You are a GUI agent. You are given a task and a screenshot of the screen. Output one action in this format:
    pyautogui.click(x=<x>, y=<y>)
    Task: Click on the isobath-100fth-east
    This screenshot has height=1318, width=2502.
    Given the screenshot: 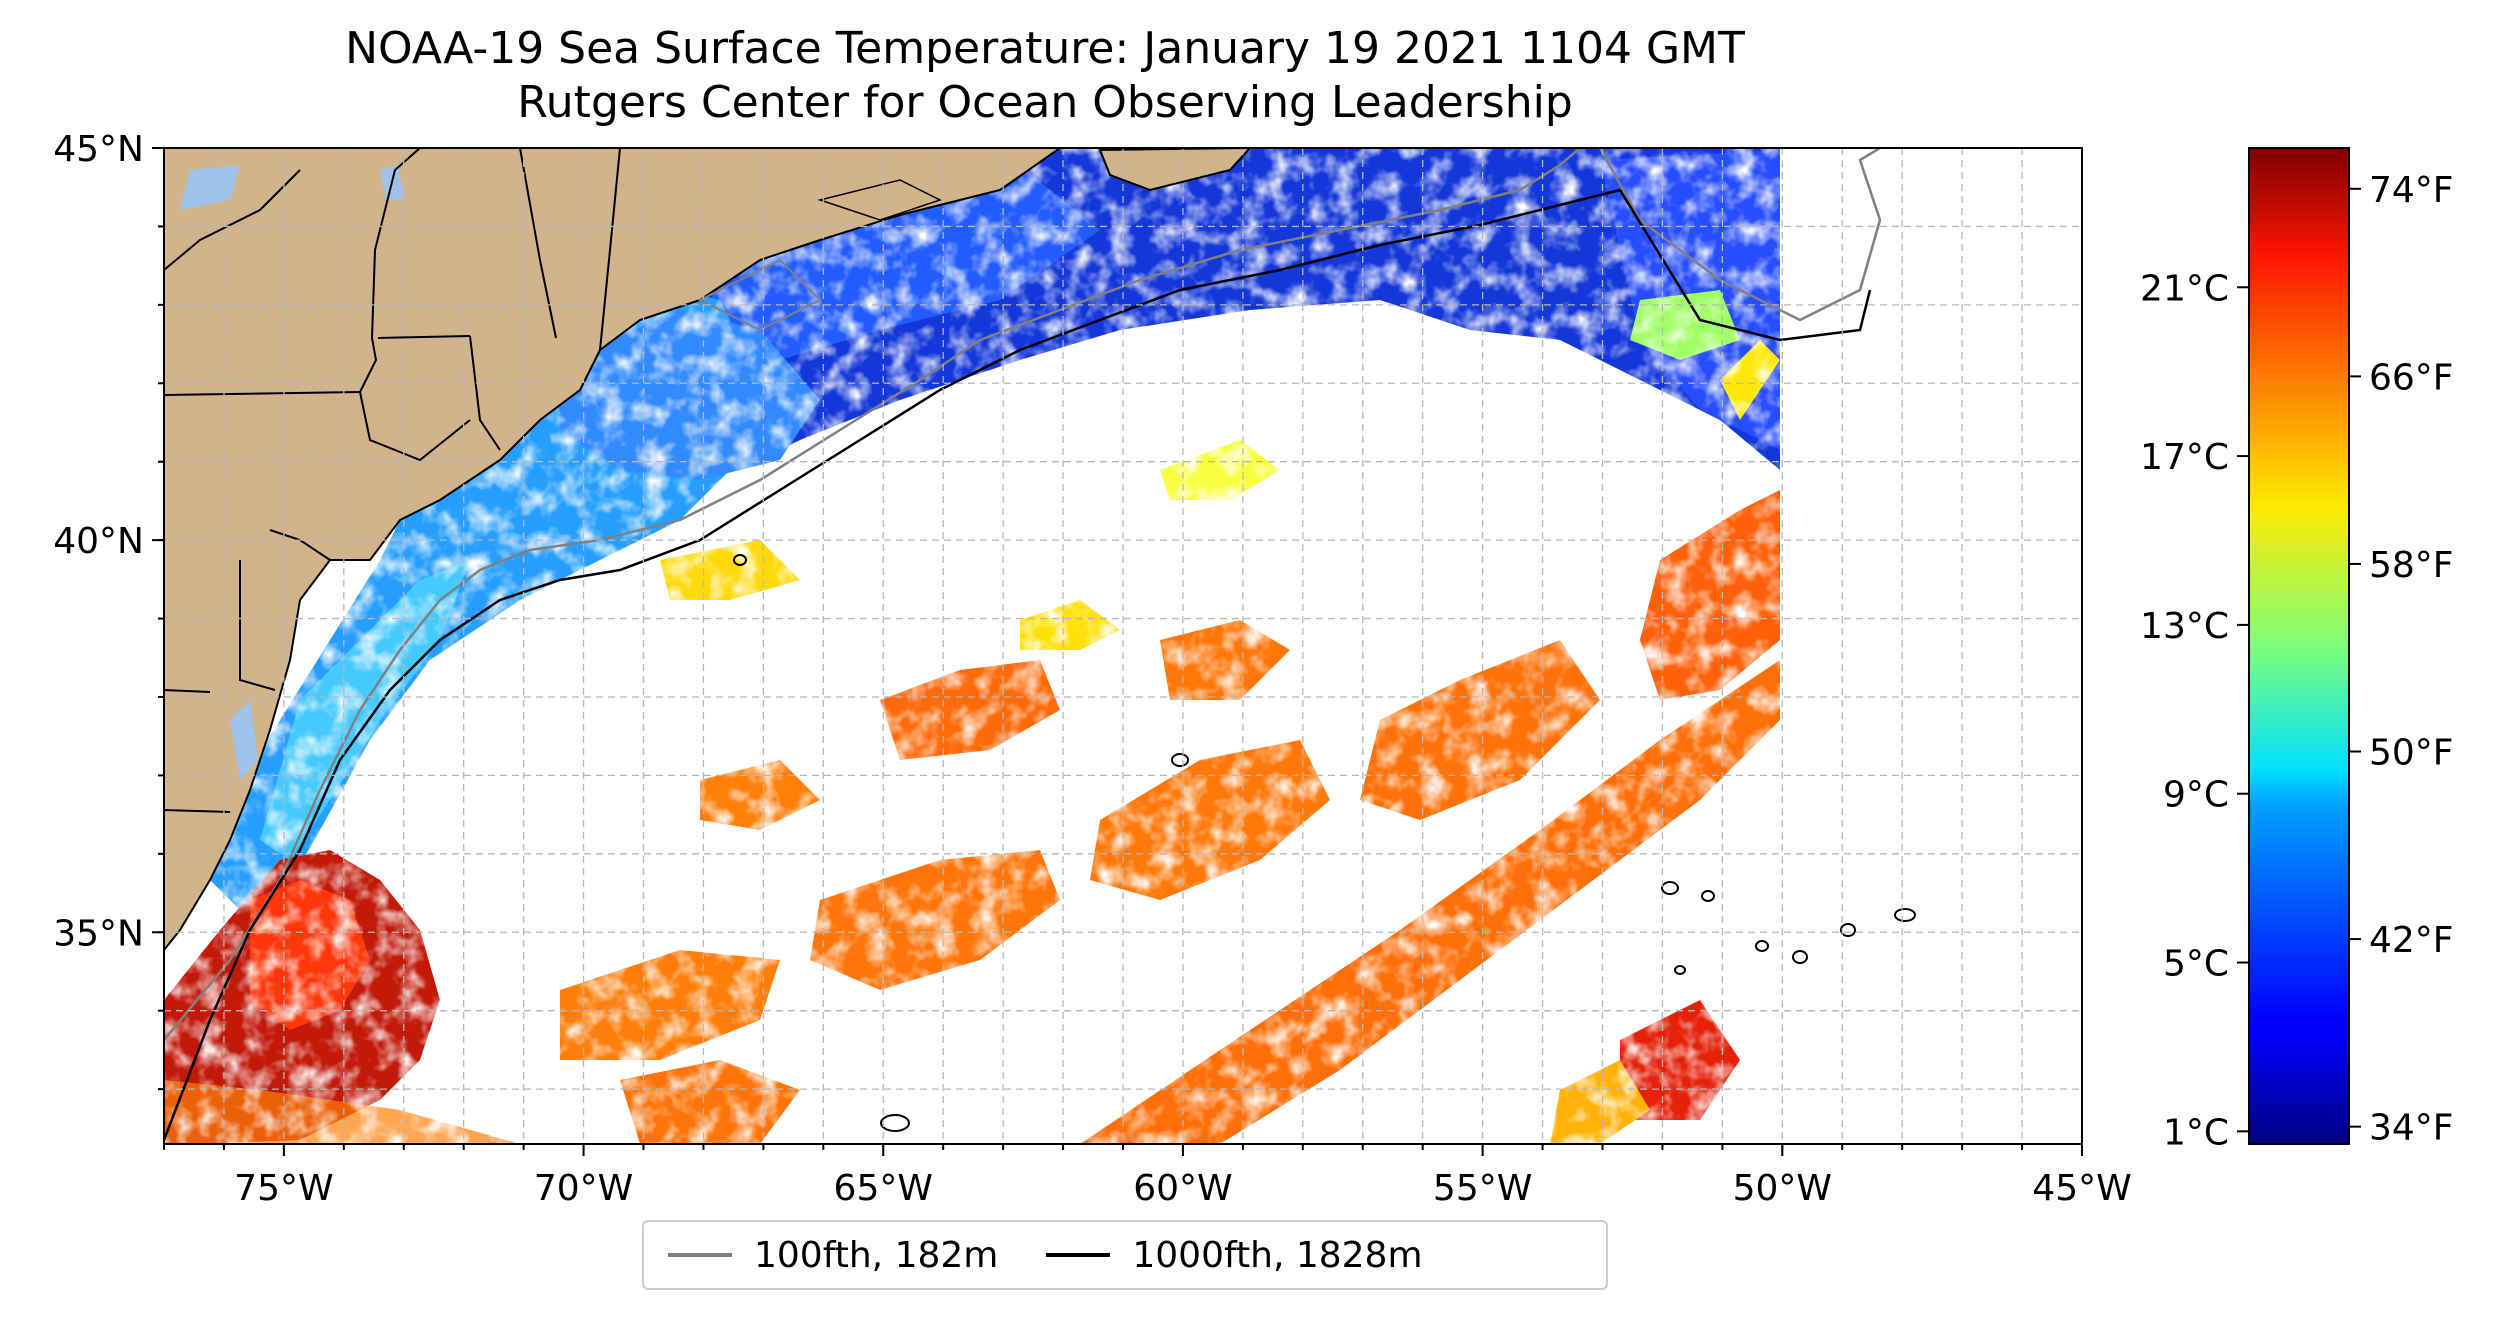 What is the action you would take?
    pyautogui.click(x=1740, y=235)
    